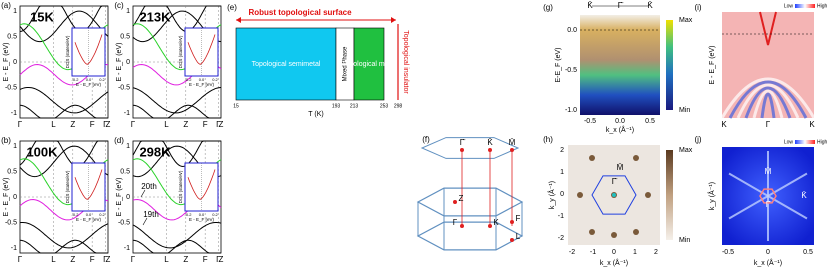 This screenshot has width=830, height=275. What do you see at coordinates (119, 5) in the screenshot?
I see `panel-label: (c)` at bounding box center [119, 5].